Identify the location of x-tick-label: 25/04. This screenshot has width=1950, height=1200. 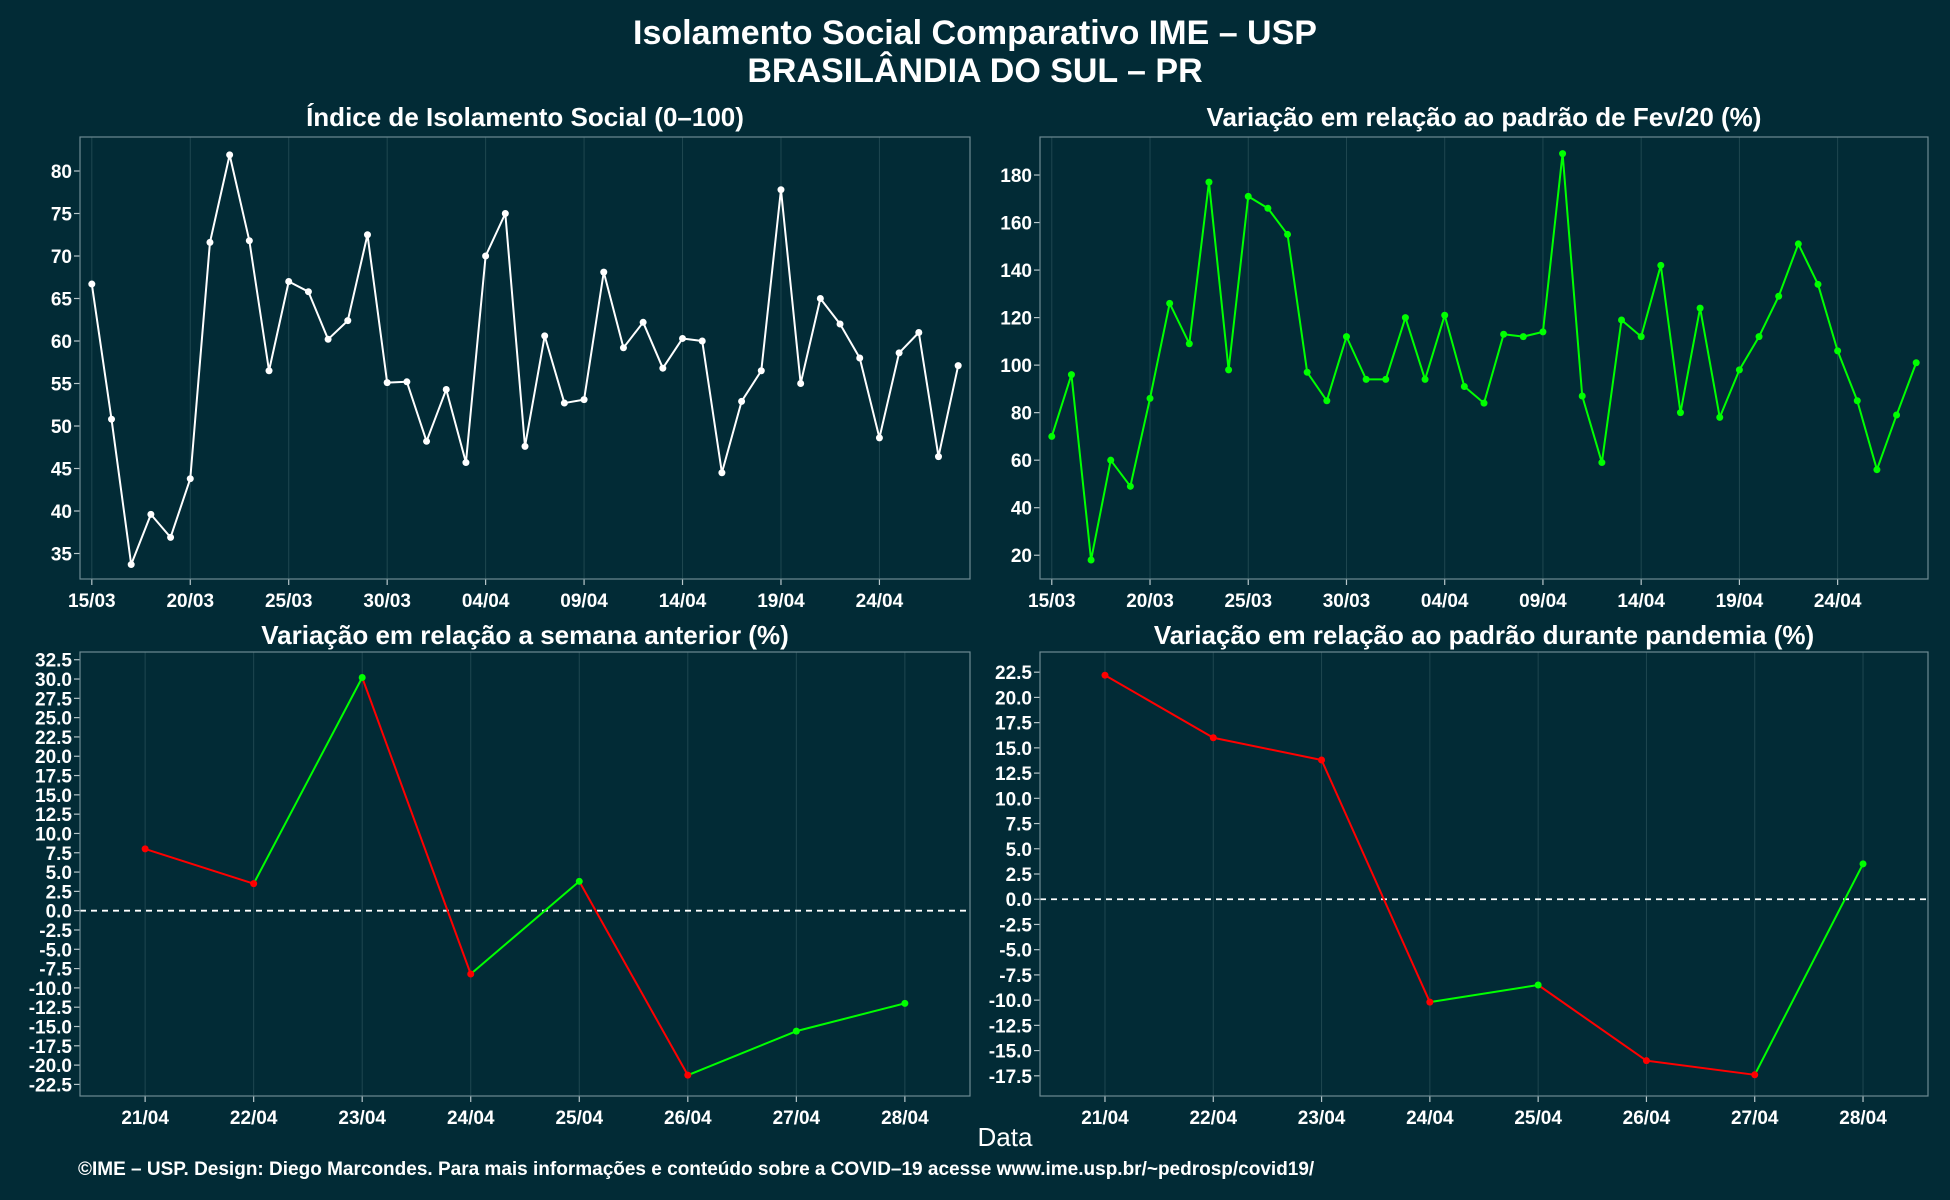
(579, 1118).